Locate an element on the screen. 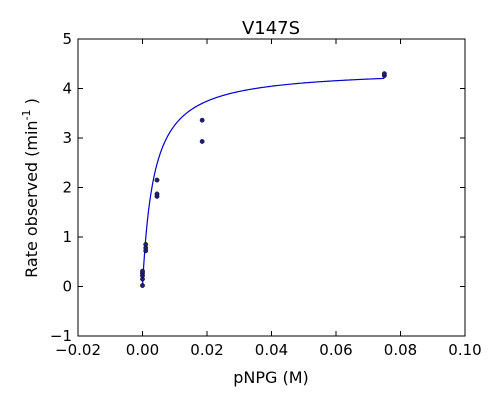  x-tick-label: −0.02 is located at coordinates (78, 350).